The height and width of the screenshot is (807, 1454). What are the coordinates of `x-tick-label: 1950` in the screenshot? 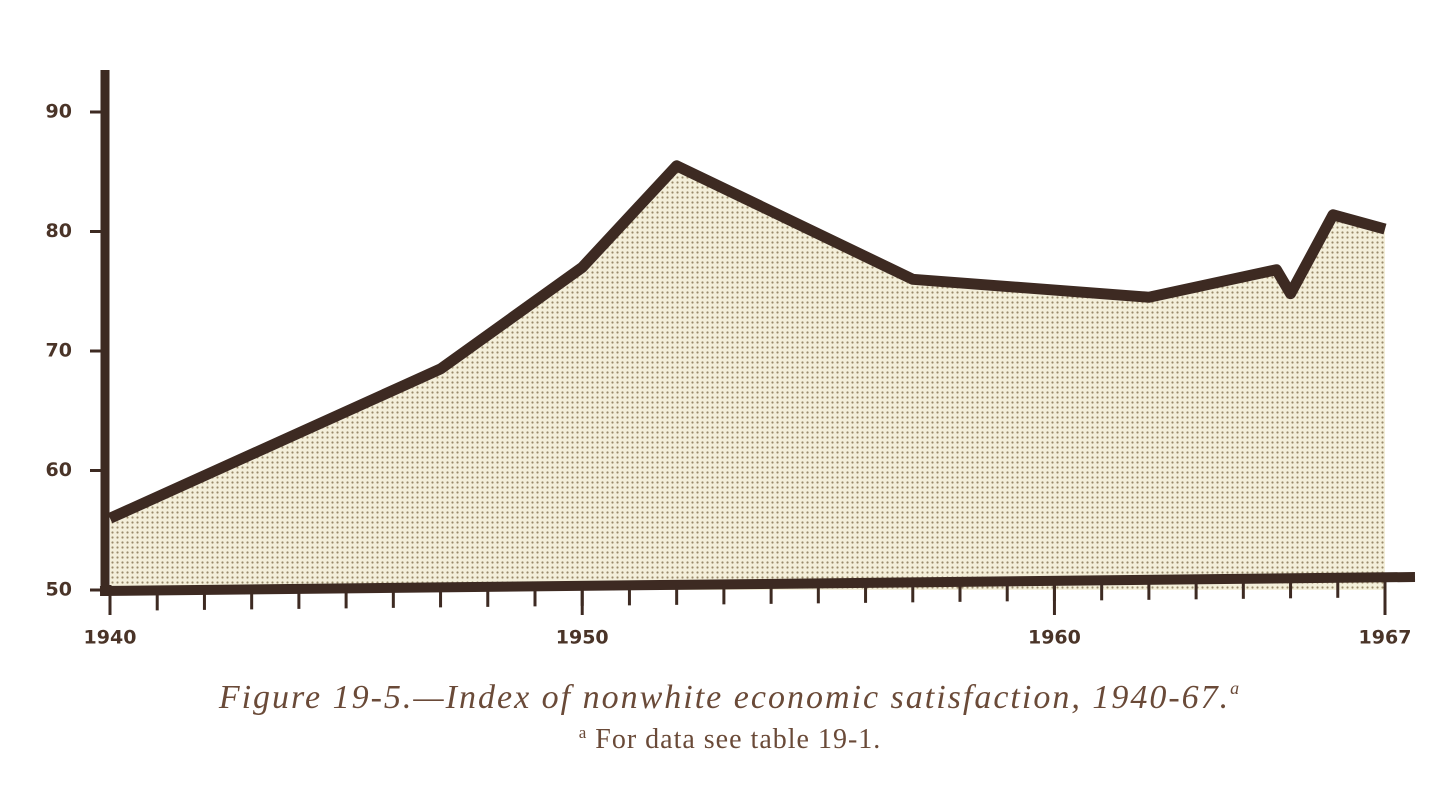 It's located at (582, 638).